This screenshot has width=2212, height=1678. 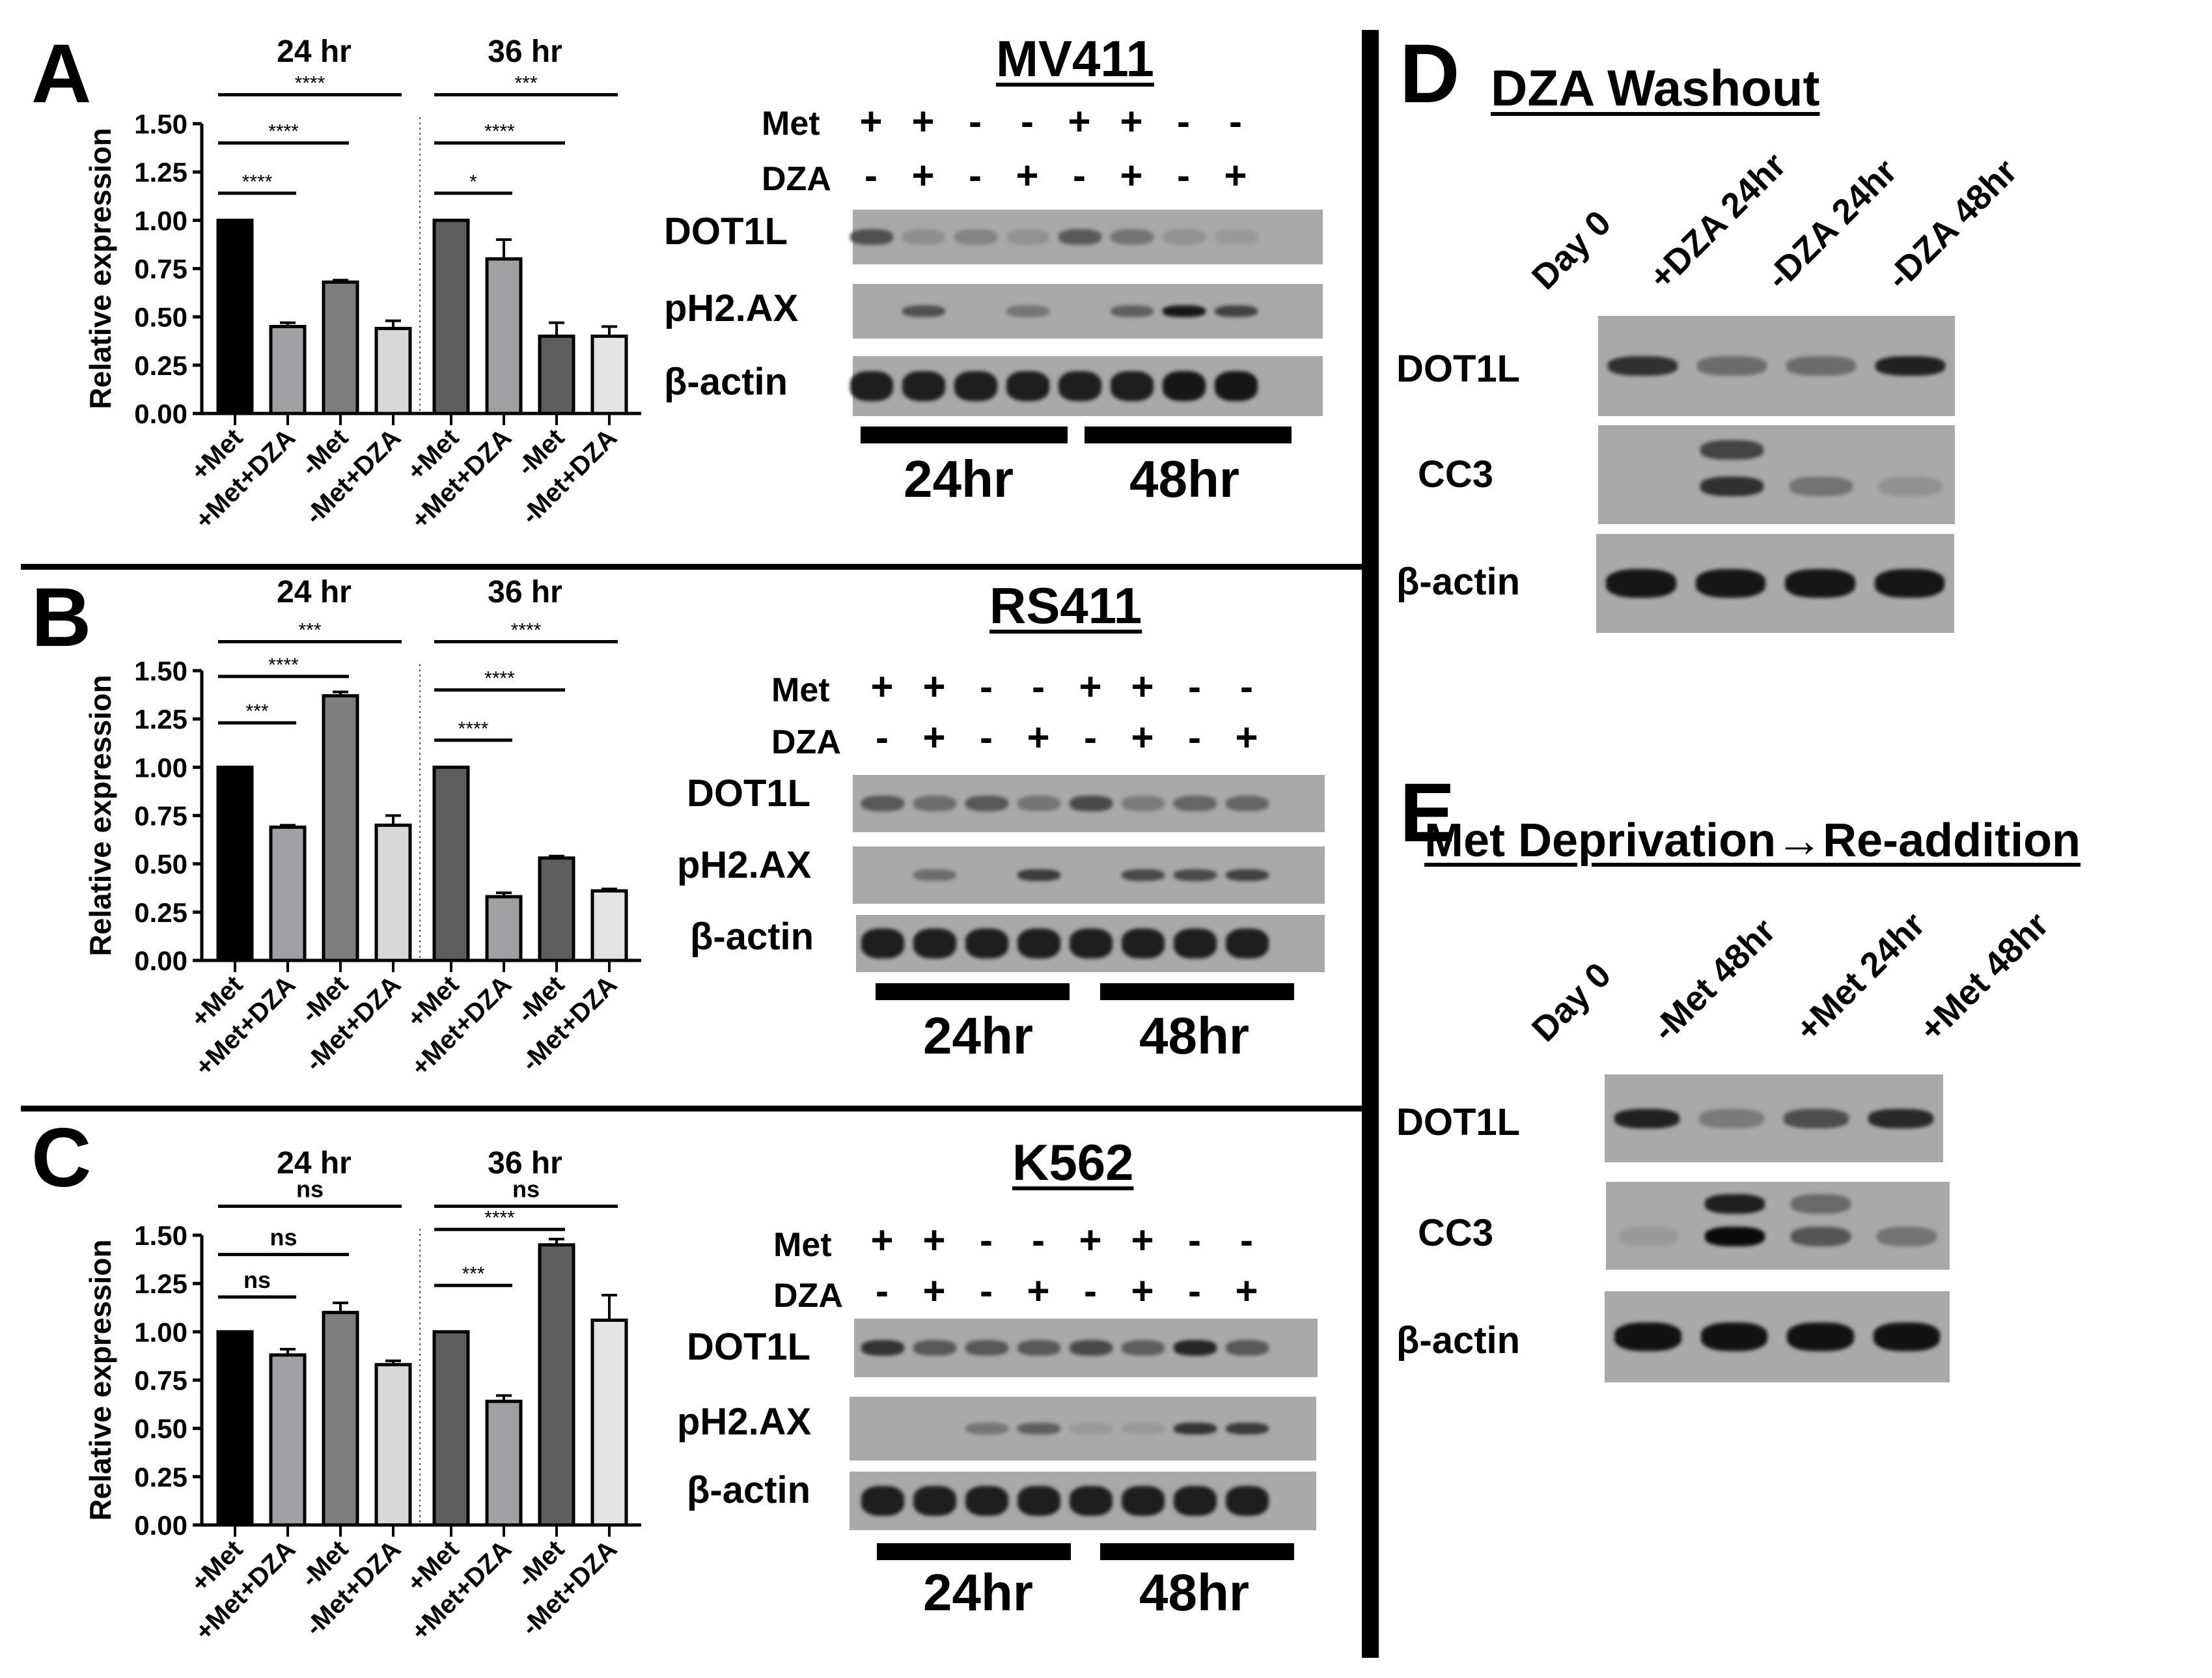 I want to click on y-tick-label: 1.50, so click(x=160, y=1235).